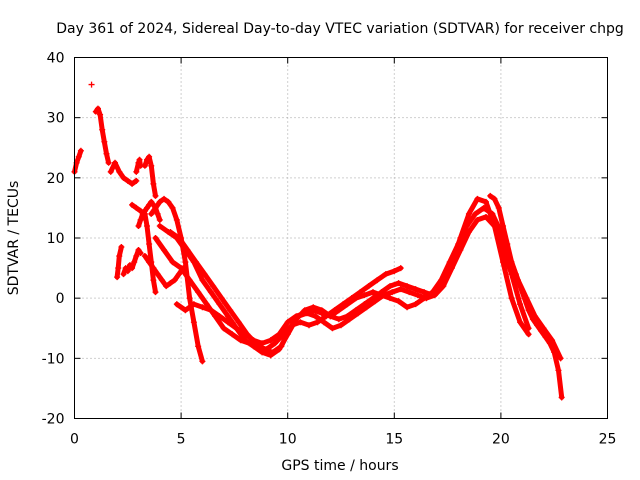 The height and width of the screenshot is (480, 640). Describe the element at coordinates (501, 440) in the screenshot. I see `x-tick-label: 20` at that location.